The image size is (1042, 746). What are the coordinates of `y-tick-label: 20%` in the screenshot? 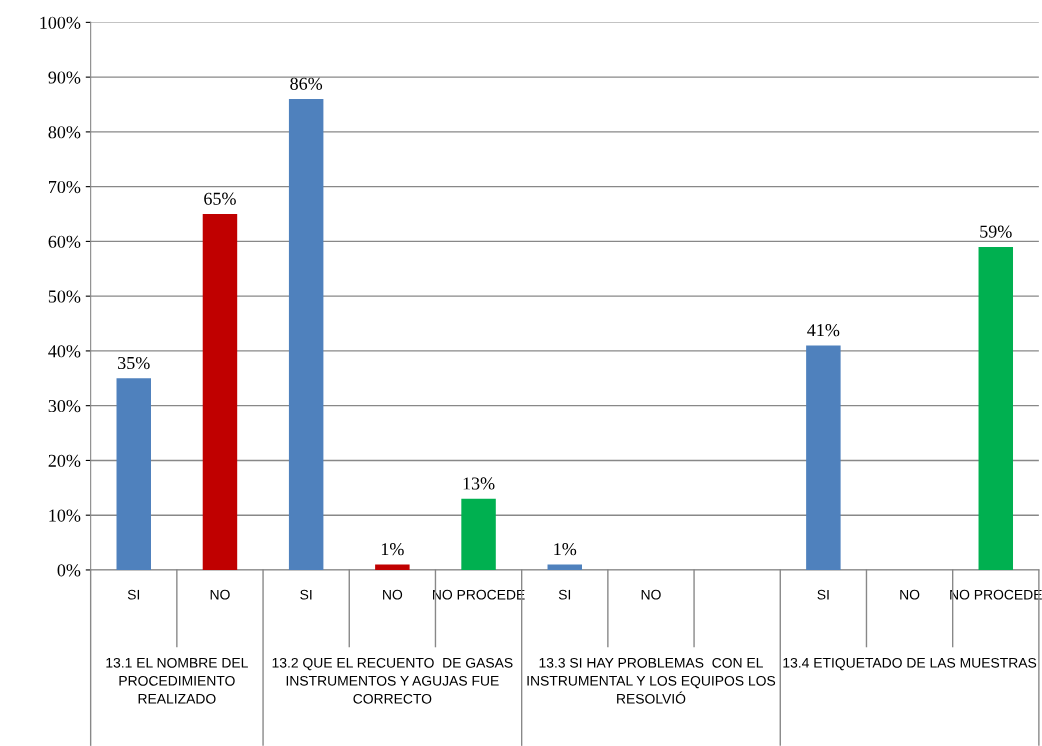 It's located at (64, 460).